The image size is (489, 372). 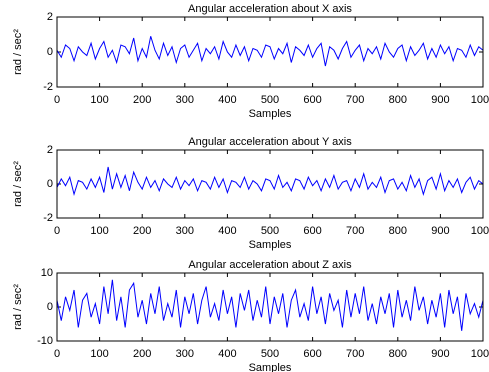 What do you see at coordinates (270, 9) in the screenshot?
I see `chart-title: Angular acceleration about X axis` at bounding box center [270, 9].